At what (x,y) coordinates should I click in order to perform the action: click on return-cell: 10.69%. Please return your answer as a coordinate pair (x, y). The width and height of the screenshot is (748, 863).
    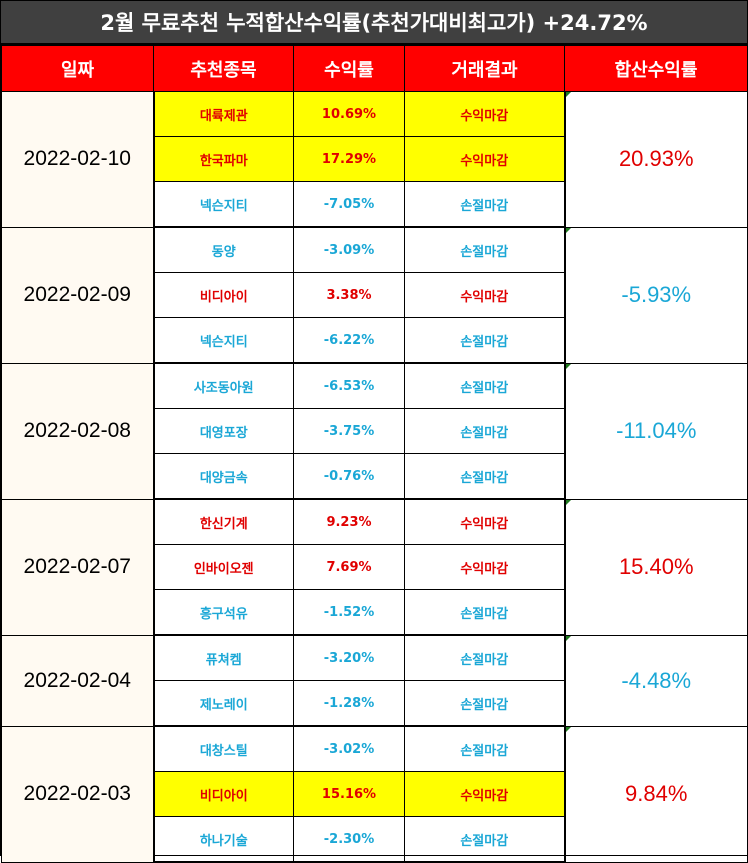
    Looking at the image, I should click on (349, 114).